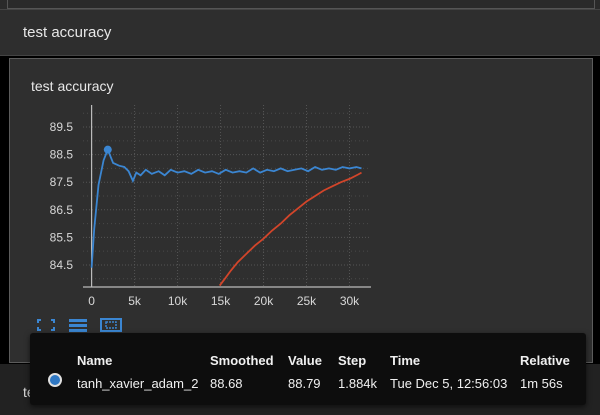 Image resolution: width=600 pixels, height=415 pixels. Describe the element at coordinates (290, 229) in the screenshot. I see `series-line-secondary` at that location.